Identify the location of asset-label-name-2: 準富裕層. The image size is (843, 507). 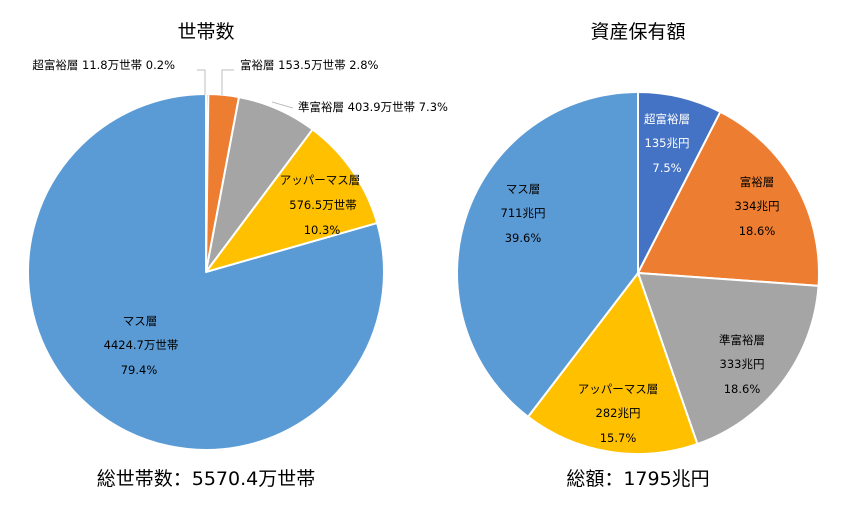
(742, 340).